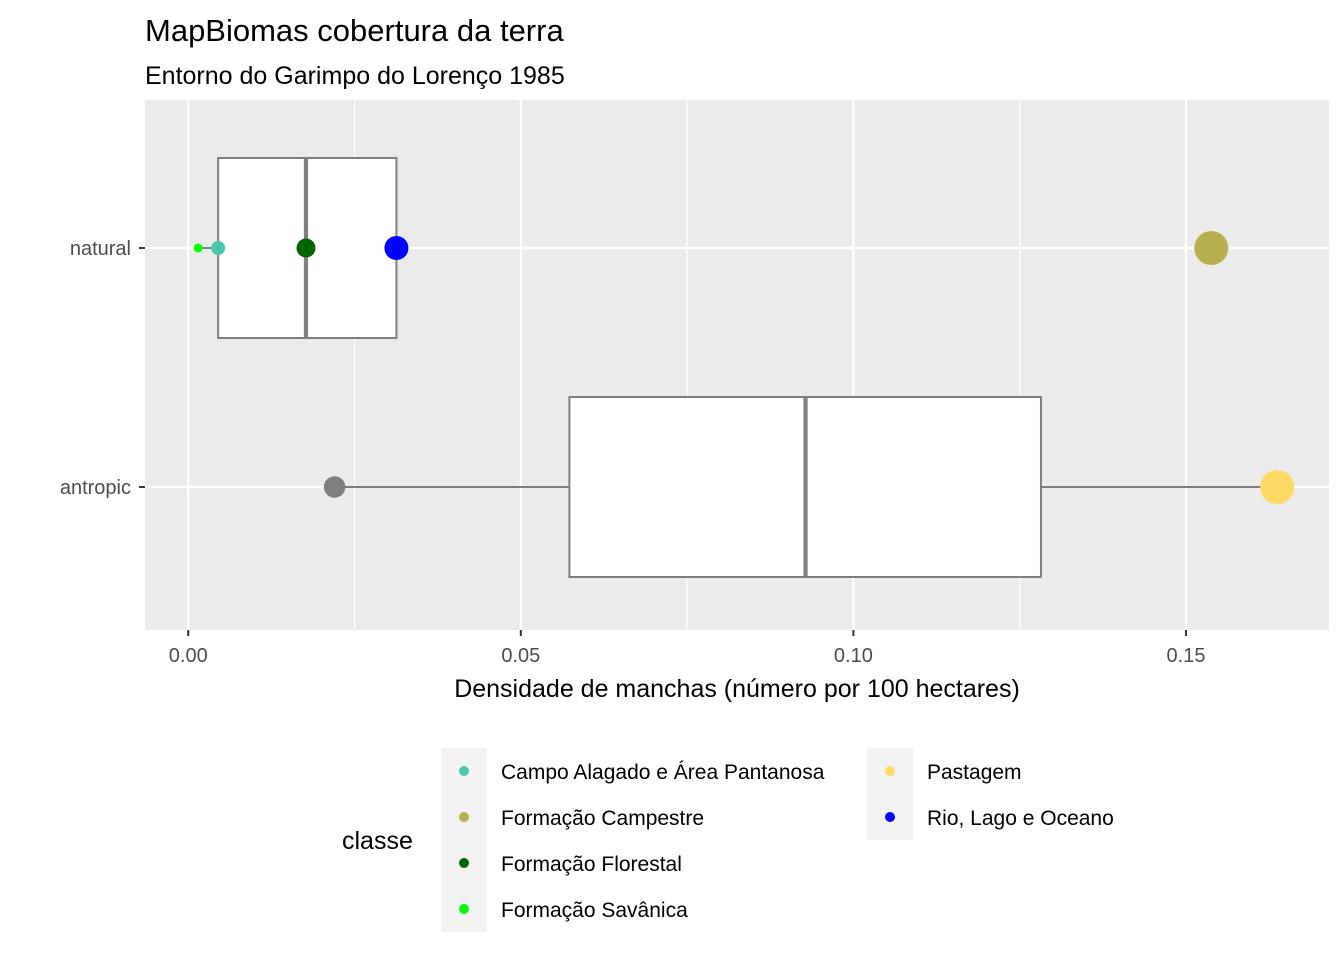 The image size is (1344, 960). Describe the element at coordinates (853, 656) in the screenshot. I see `x-tick-label: 0.10` at that location.